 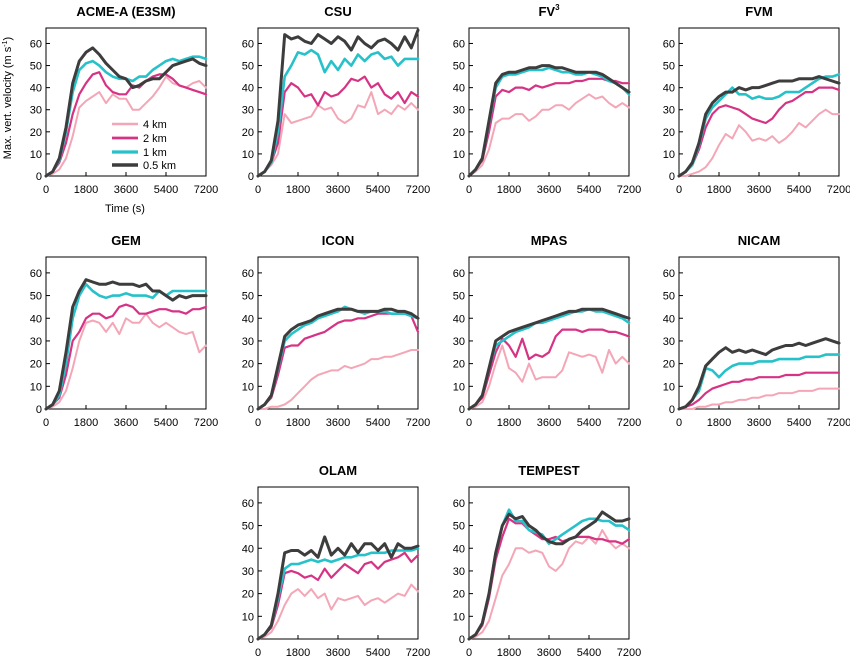 What do you see at coordinates (5, 43) in the screenshot?
I see `figure-ylabel-sup: -1` at bounding box center [5, 43].